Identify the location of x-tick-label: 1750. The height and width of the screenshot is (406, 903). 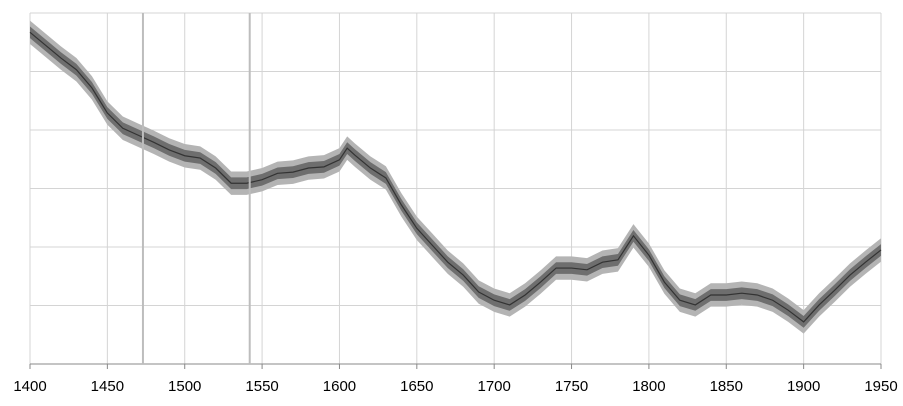
(571, 386).